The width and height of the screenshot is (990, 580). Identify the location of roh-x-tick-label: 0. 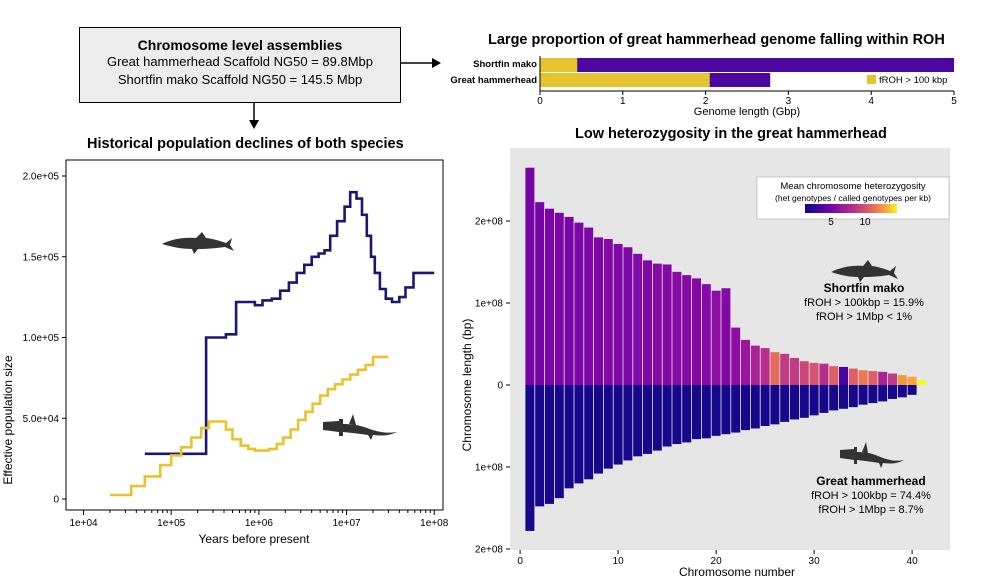
(540, 101).